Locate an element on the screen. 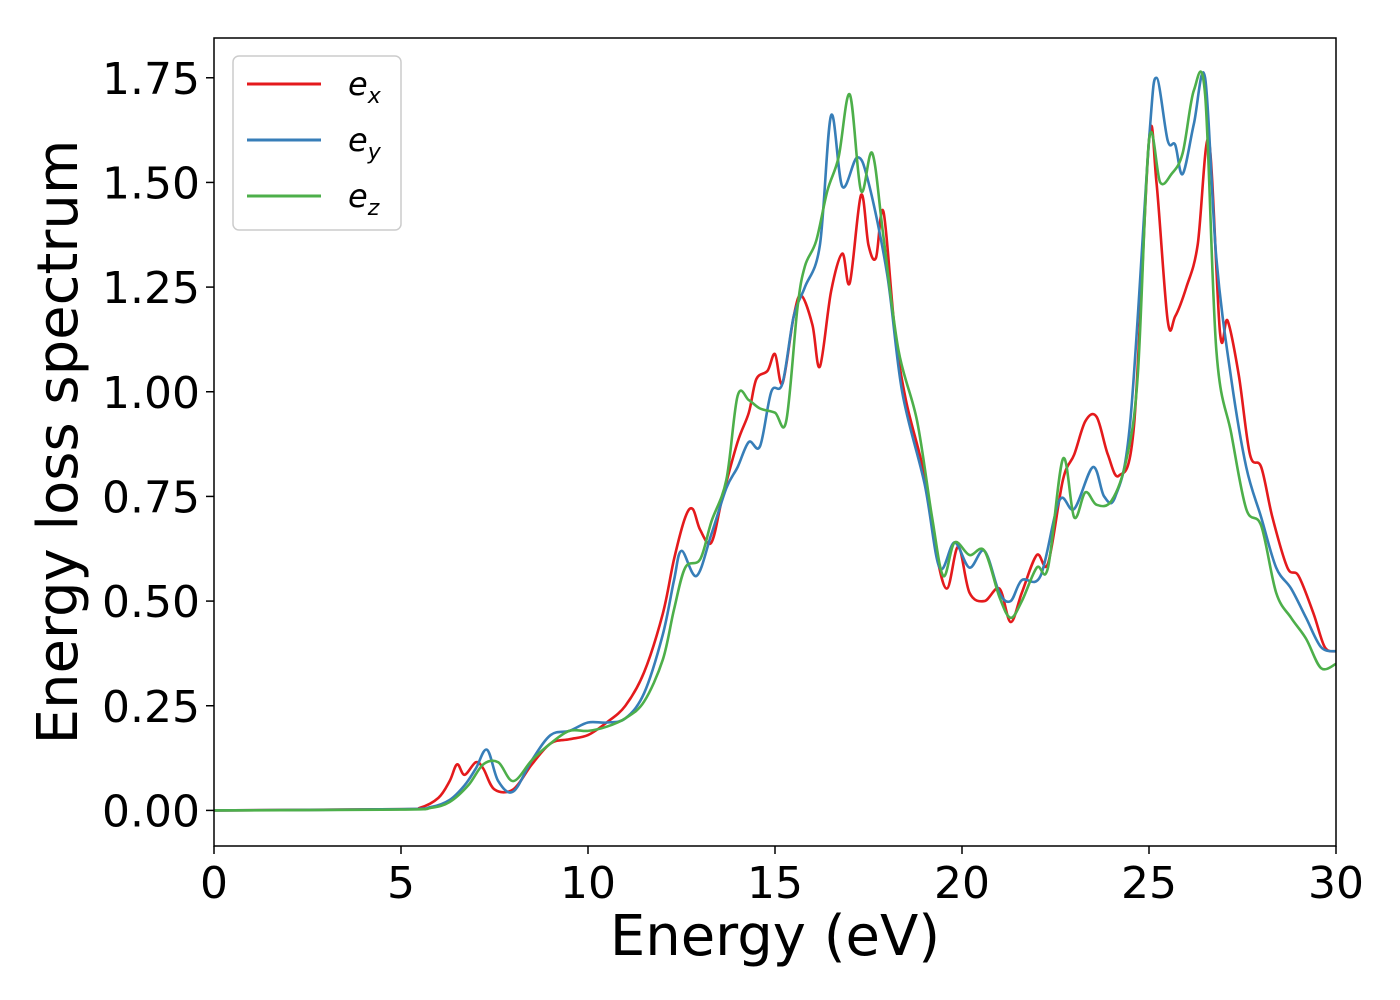  x-axis: 0 5 10 15 20 25 30 is located at coordinates (782, 877).